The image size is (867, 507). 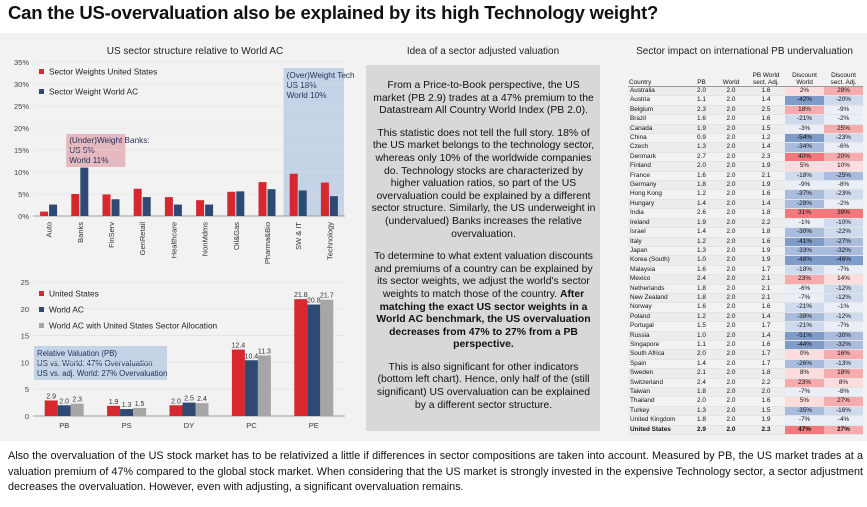 What do you see at coordinates (804, 373) in the screenshot?
I see `value-cell: 8%` at bounding box center [804, 373].